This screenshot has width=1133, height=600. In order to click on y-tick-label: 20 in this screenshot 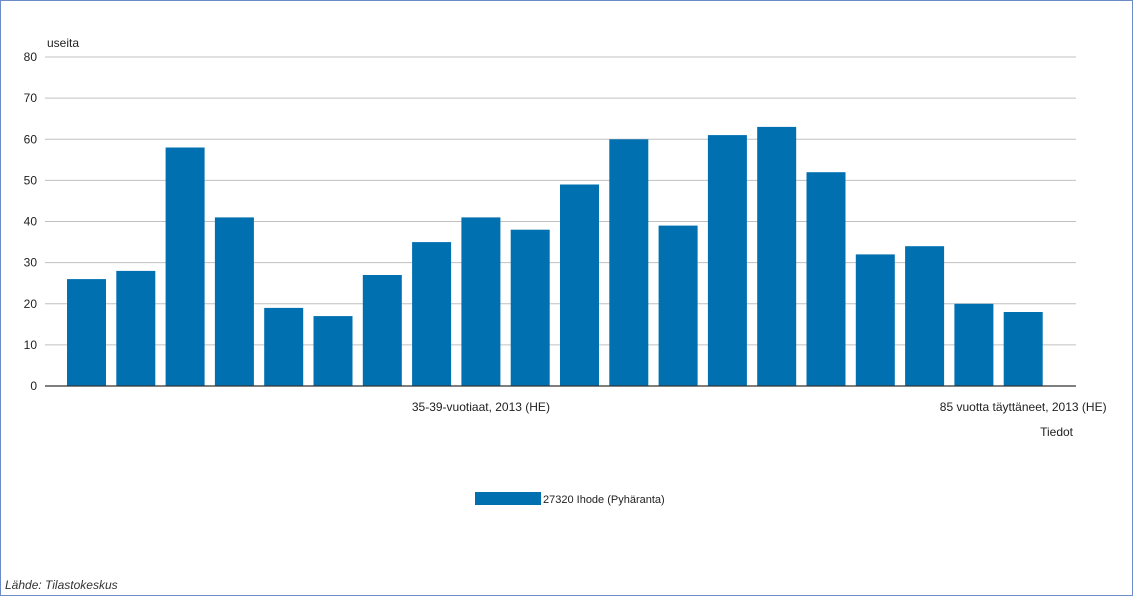, I will do `click(31, 304)`.